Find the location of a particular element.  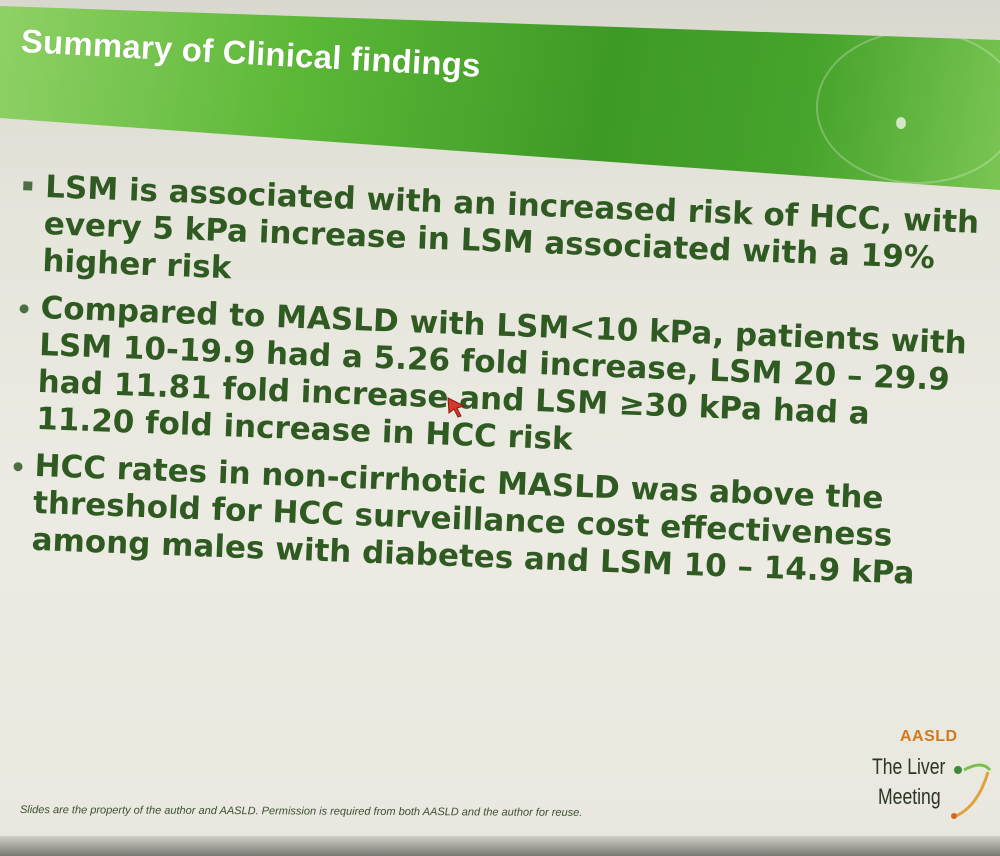

square-bullet-icon is located at coordinates (32, 168).